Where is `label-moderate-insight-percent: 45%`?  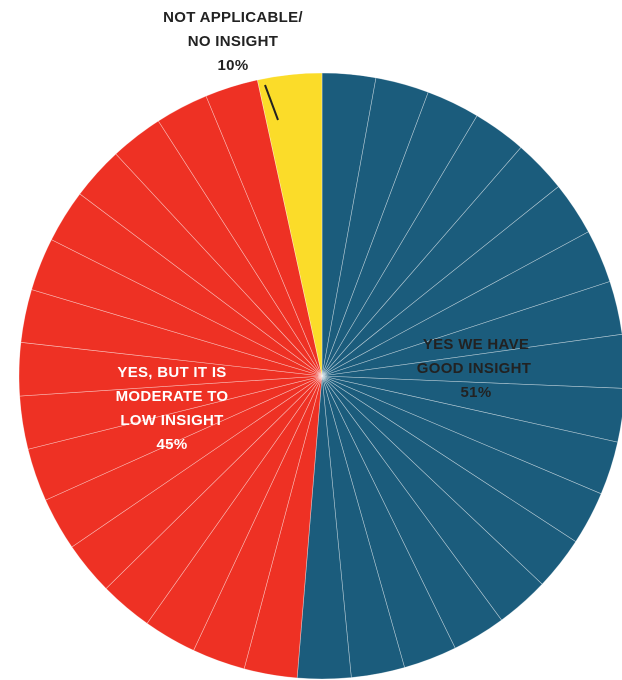 label-moderate-insight-percent: 45% is located at coordinates (172, 444).